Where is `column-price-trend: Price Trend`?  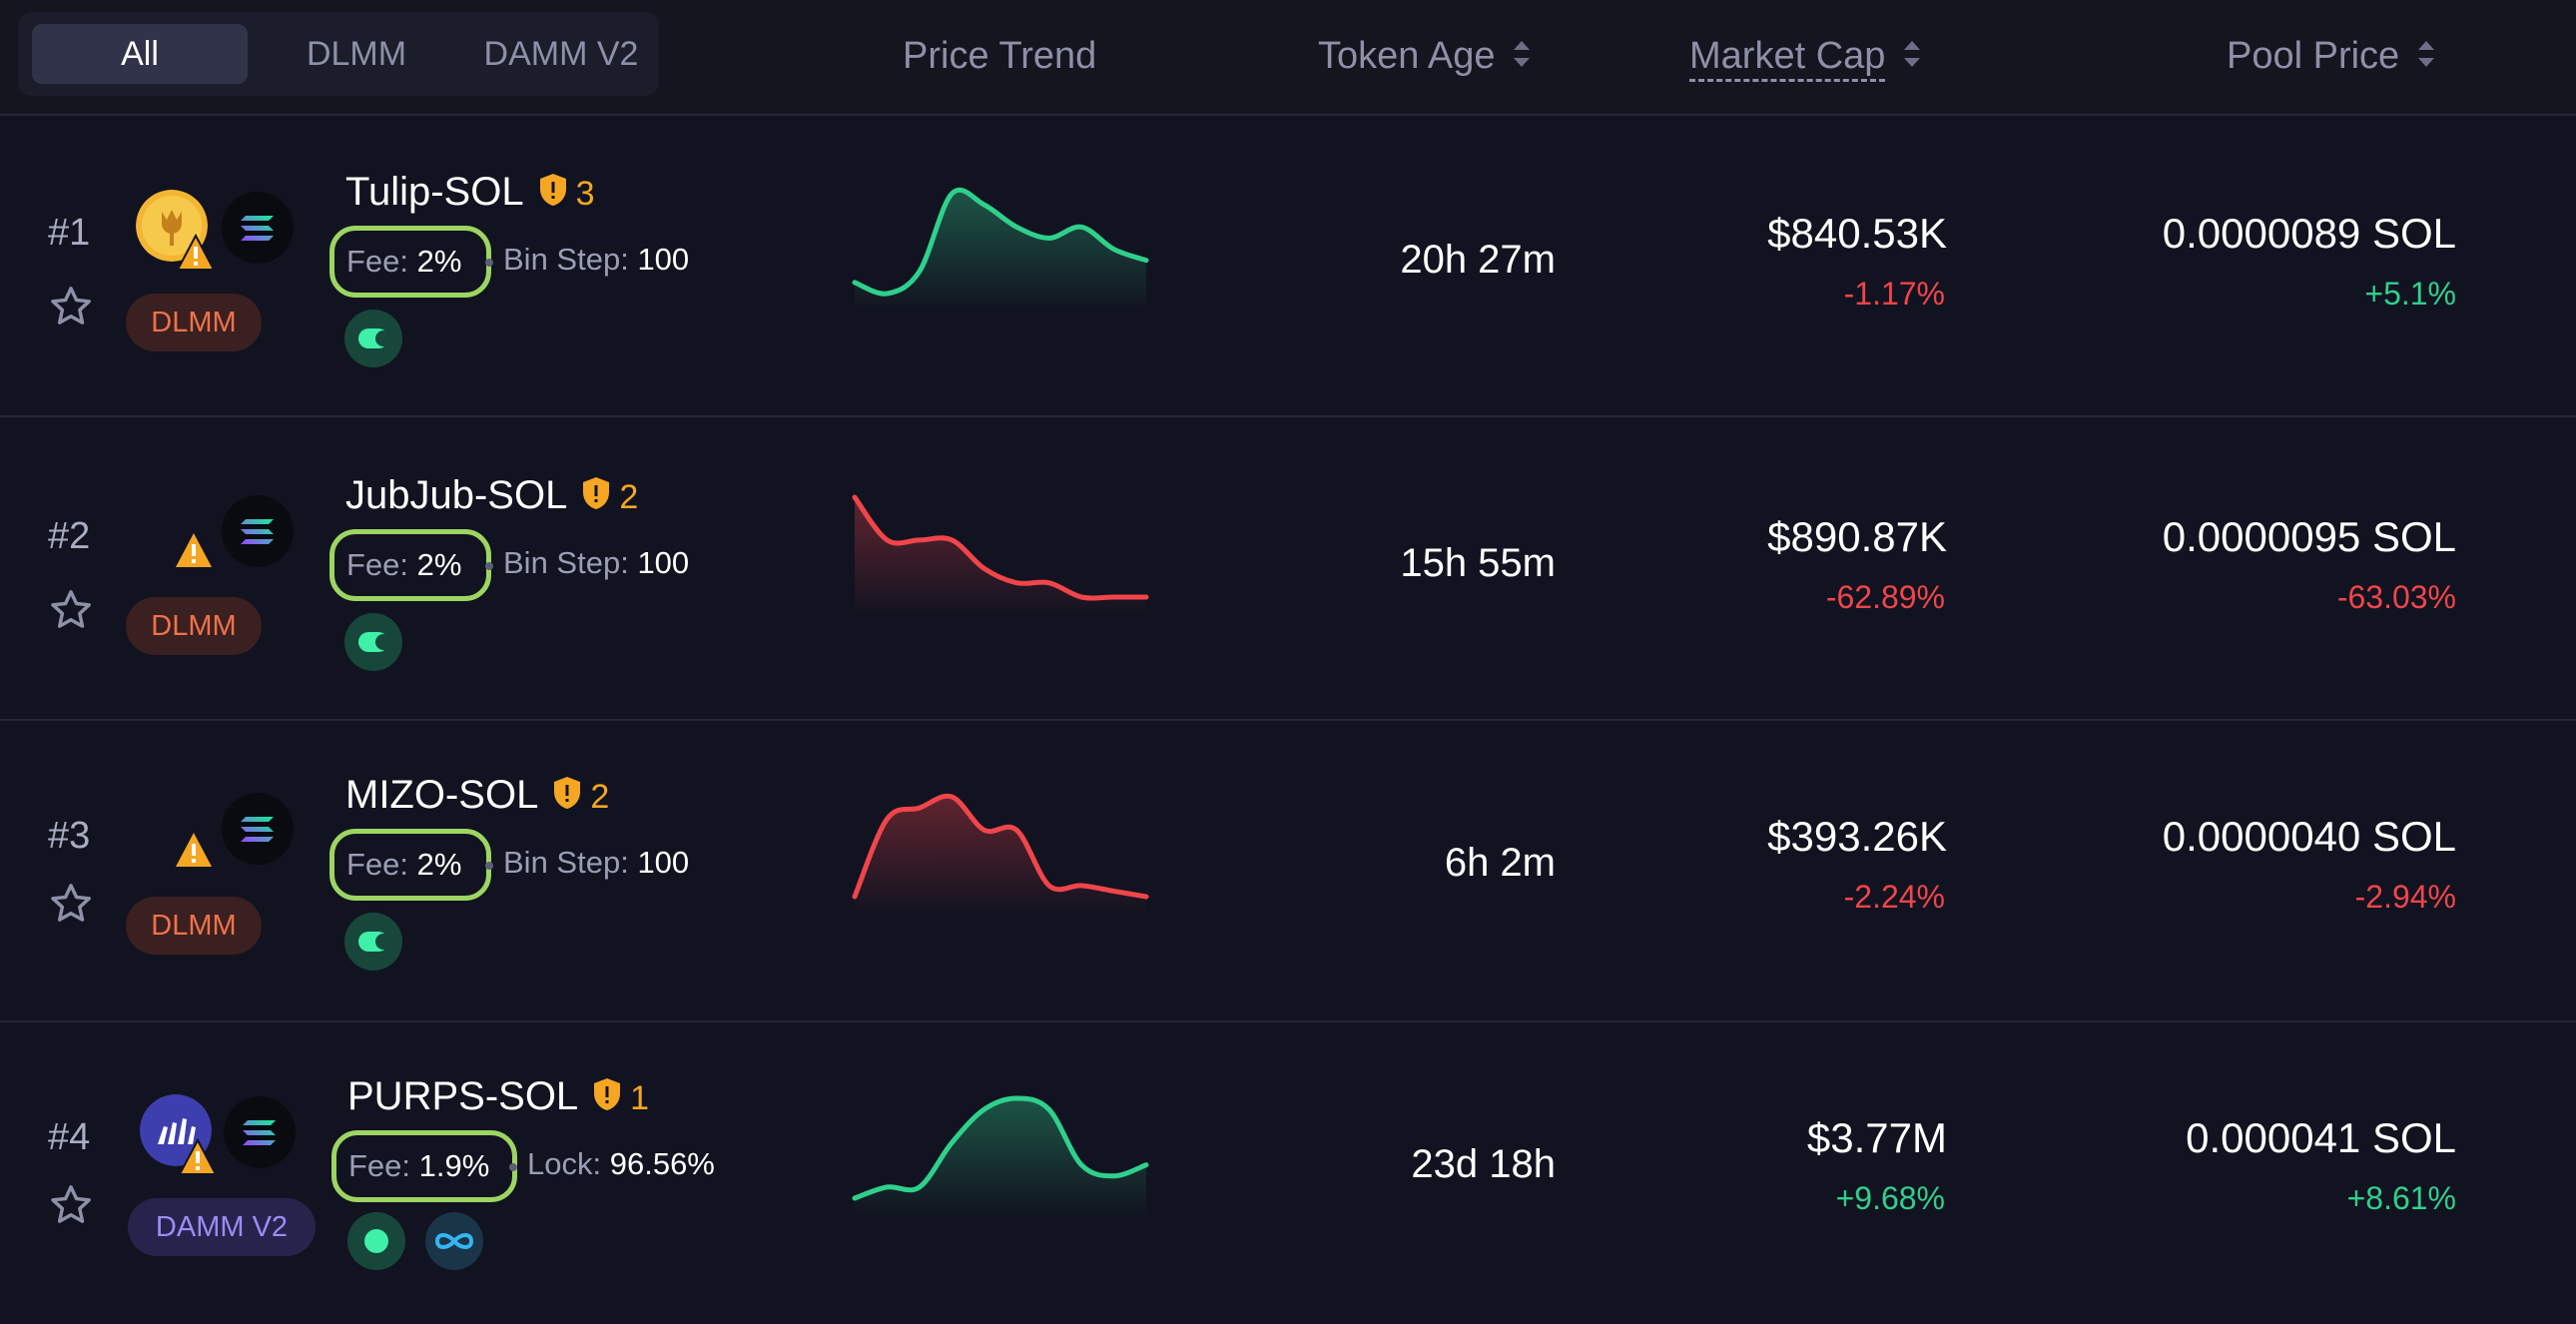
column-price-trend: Price Trend is located at coordinates (999, 56).